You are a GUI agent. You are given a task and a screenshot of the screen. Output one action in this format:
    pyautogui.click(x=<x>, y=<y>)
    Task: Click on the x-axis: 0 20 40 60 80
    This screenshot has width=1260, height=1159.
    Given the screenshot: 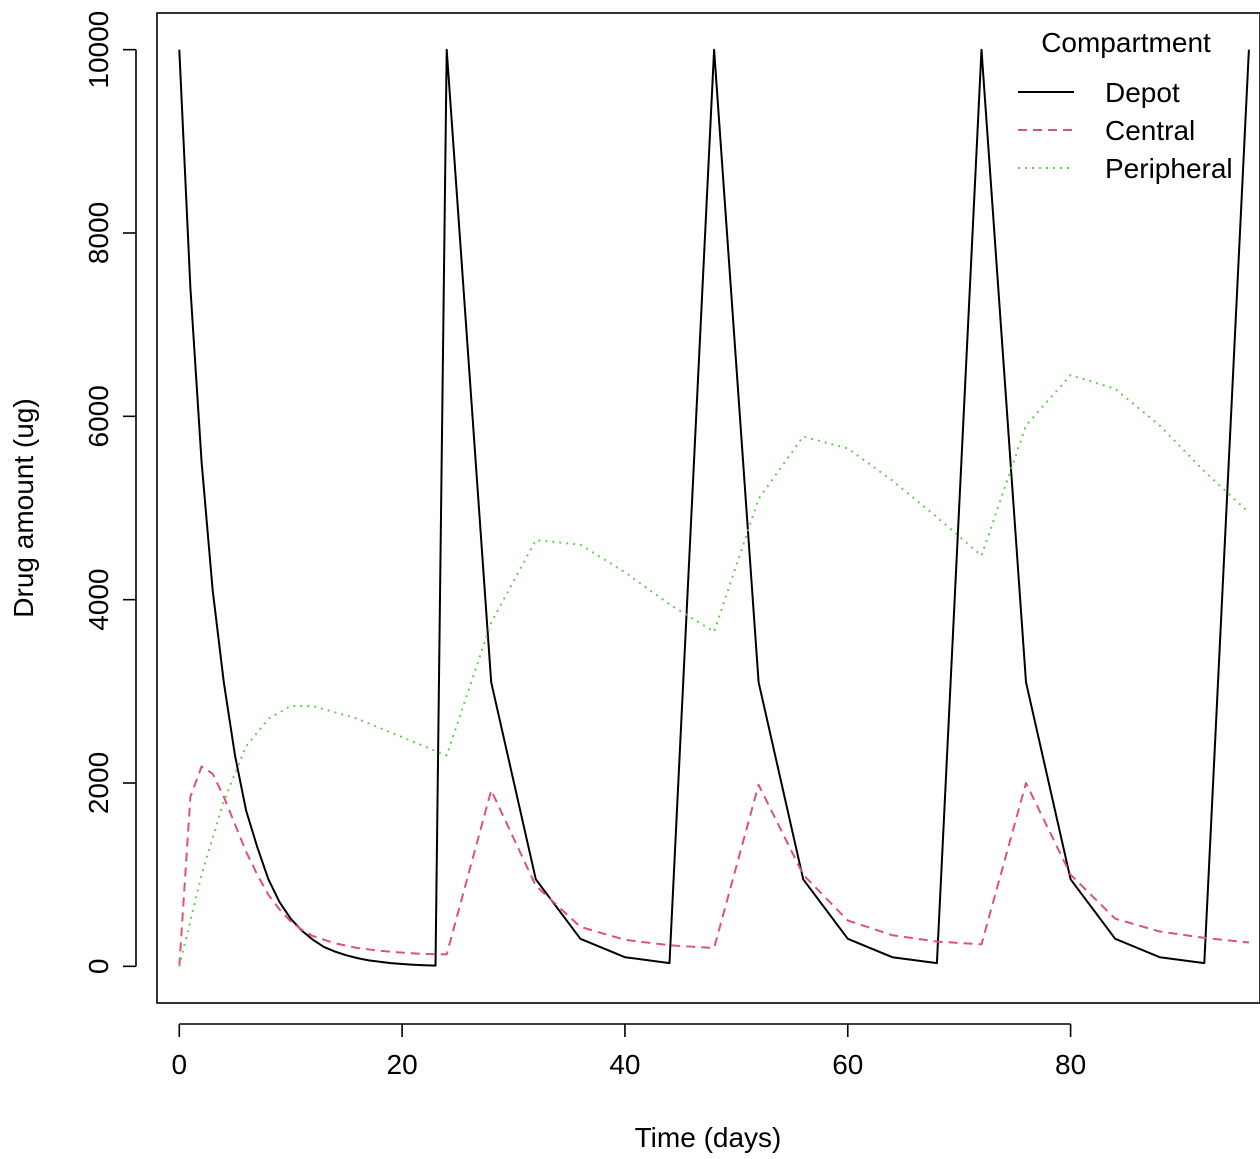 What is the action you would take?
    pyautogui.click(x=628, y=1051)
    